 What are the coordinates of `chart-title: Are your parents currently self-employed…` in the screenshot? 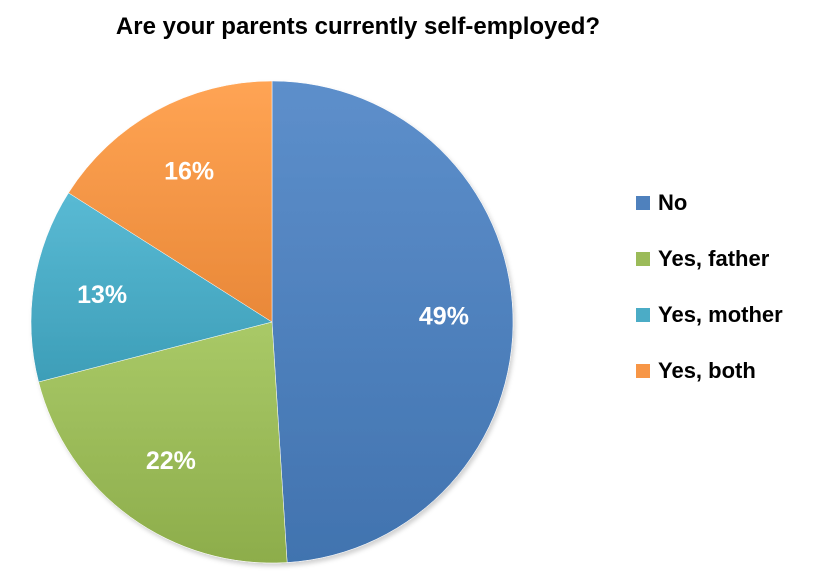 It's located at (358, 26).